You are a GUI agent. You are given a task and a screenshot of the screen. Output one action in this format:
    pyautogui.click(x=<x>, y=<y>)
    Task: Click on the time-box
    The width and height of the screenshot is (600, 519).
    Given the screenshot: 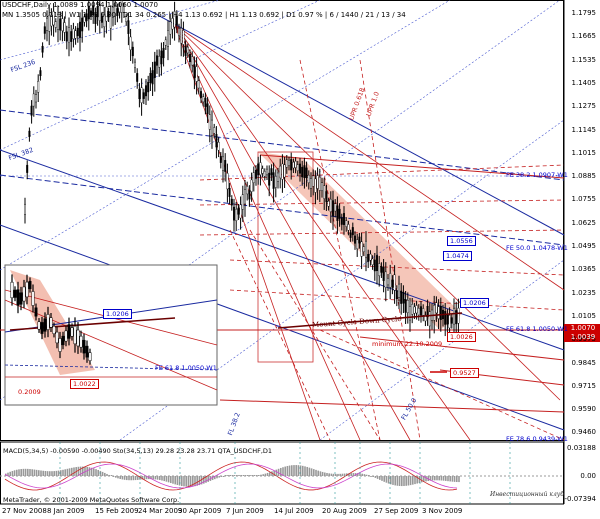 What is the action you would take?
    pyautogui.click(x=285, y=257)
    